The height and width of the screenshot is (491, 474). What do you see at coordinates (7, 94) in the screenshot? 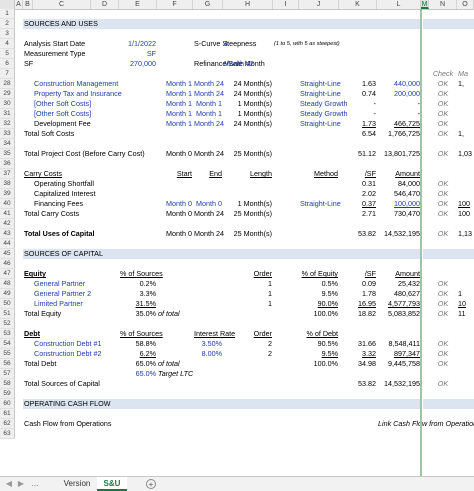
I see `row-number: 29` at bounding box center [7, 94].